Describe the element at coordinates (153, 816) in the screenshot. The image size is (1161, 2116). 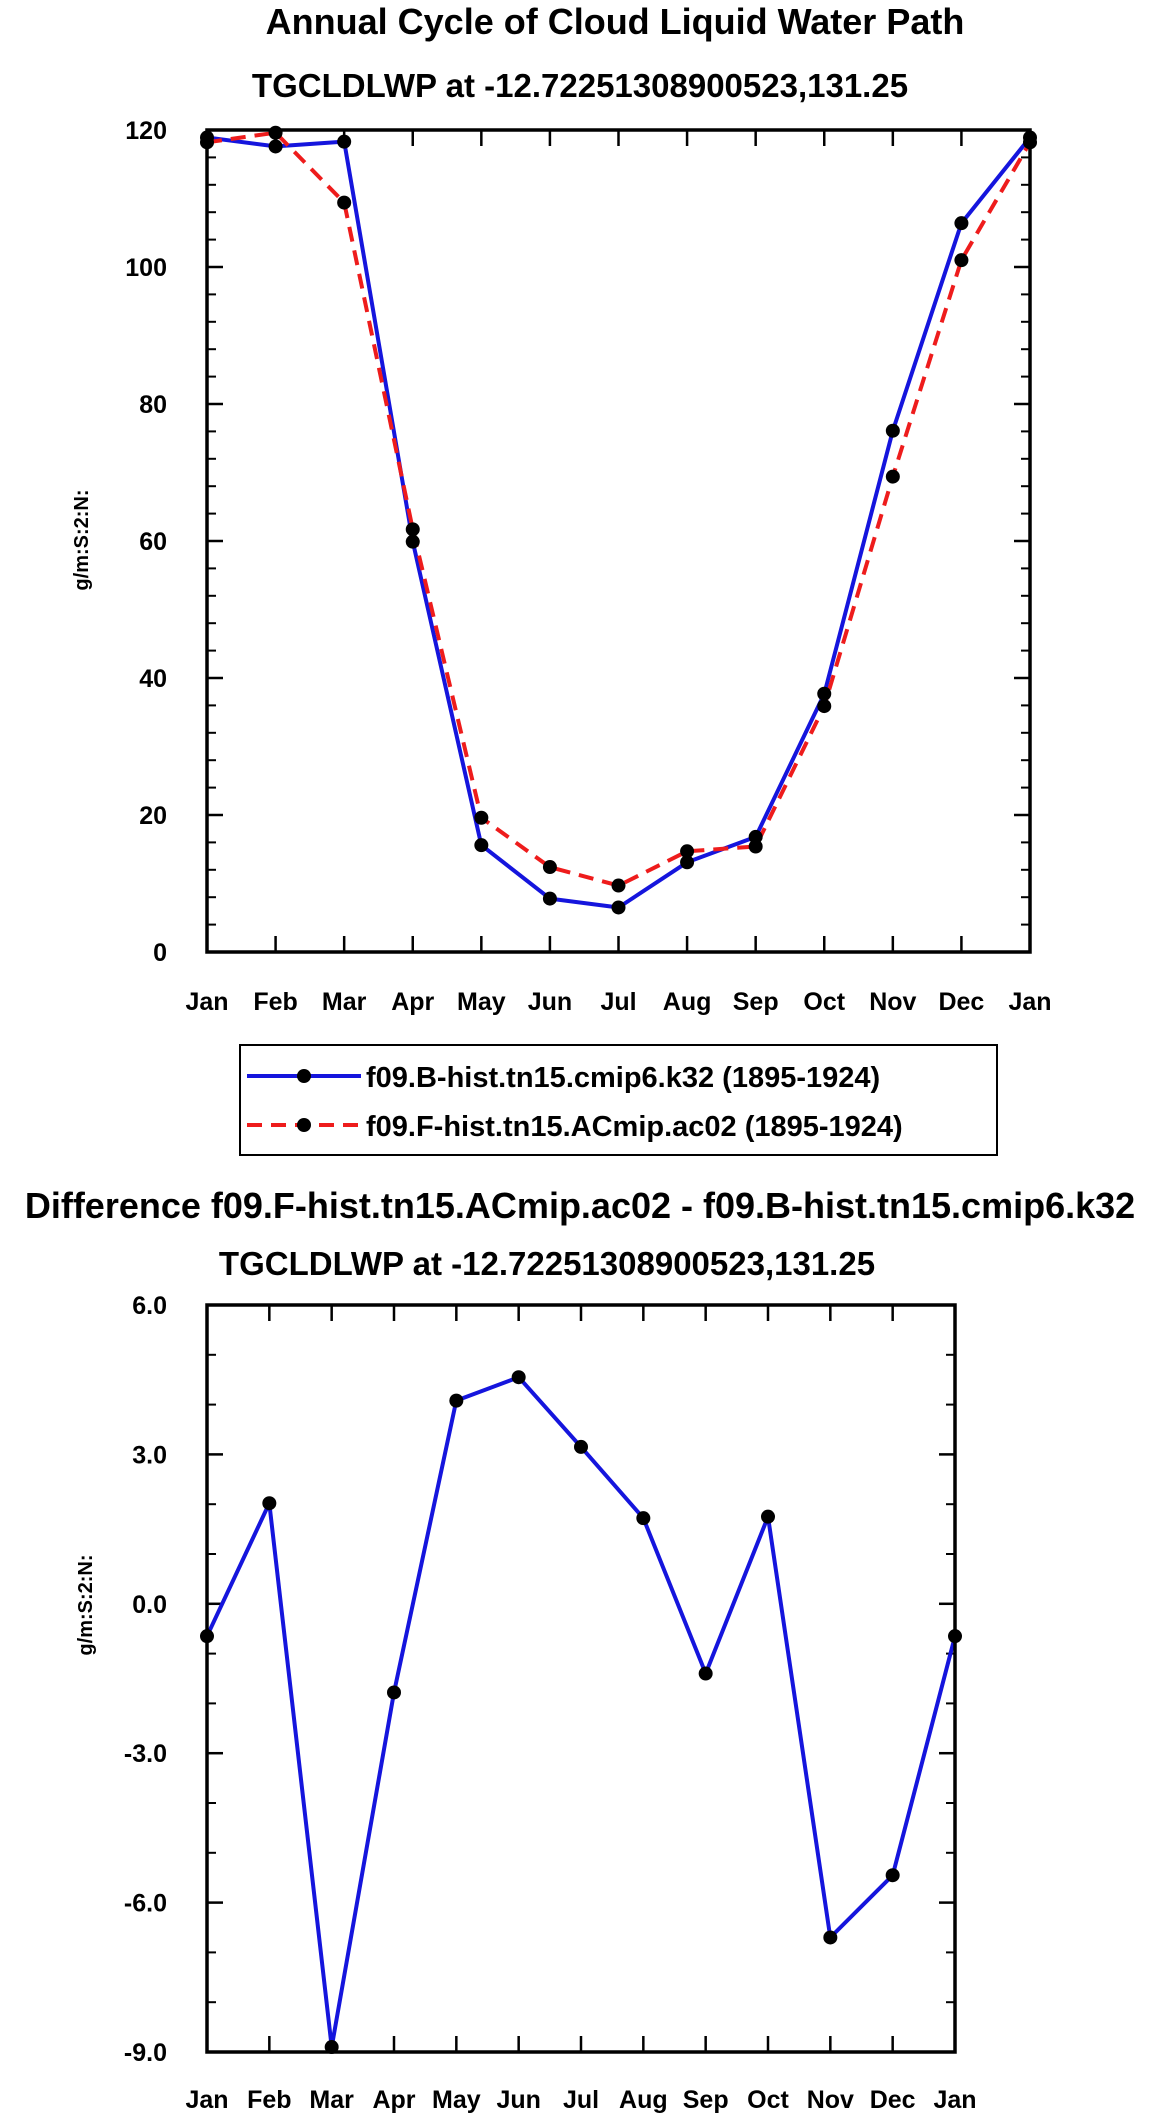
I see `y-tick-label: 20` at that location.